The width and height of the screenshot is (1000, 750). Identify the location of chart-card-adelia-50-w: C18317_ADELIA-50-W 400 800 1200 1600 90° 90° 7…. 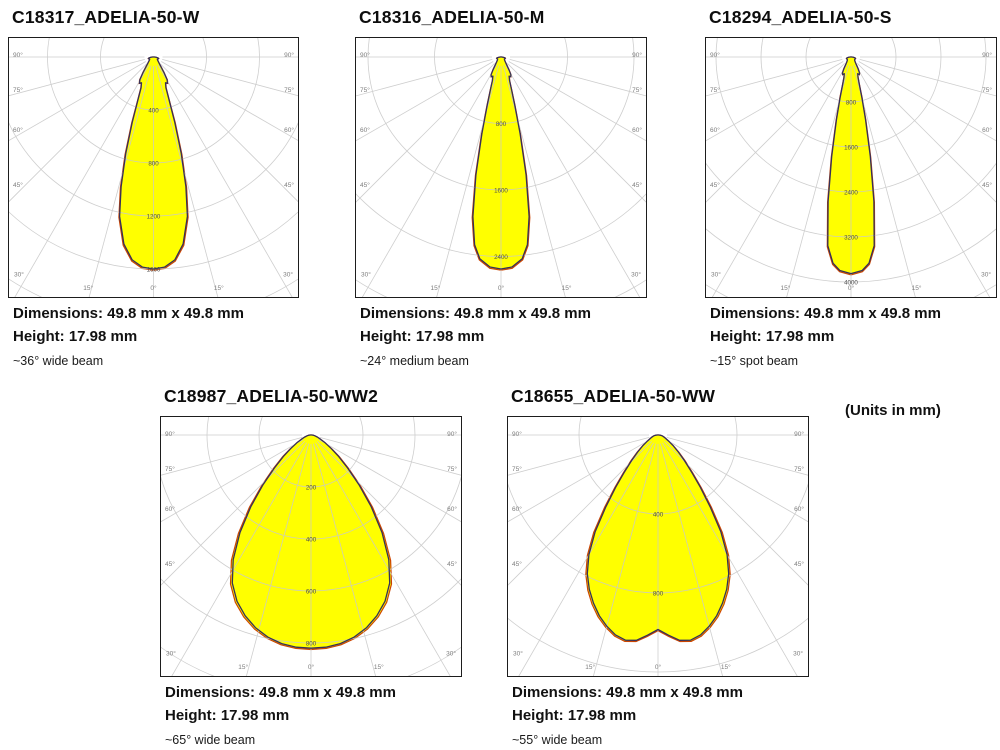
(153, 187).